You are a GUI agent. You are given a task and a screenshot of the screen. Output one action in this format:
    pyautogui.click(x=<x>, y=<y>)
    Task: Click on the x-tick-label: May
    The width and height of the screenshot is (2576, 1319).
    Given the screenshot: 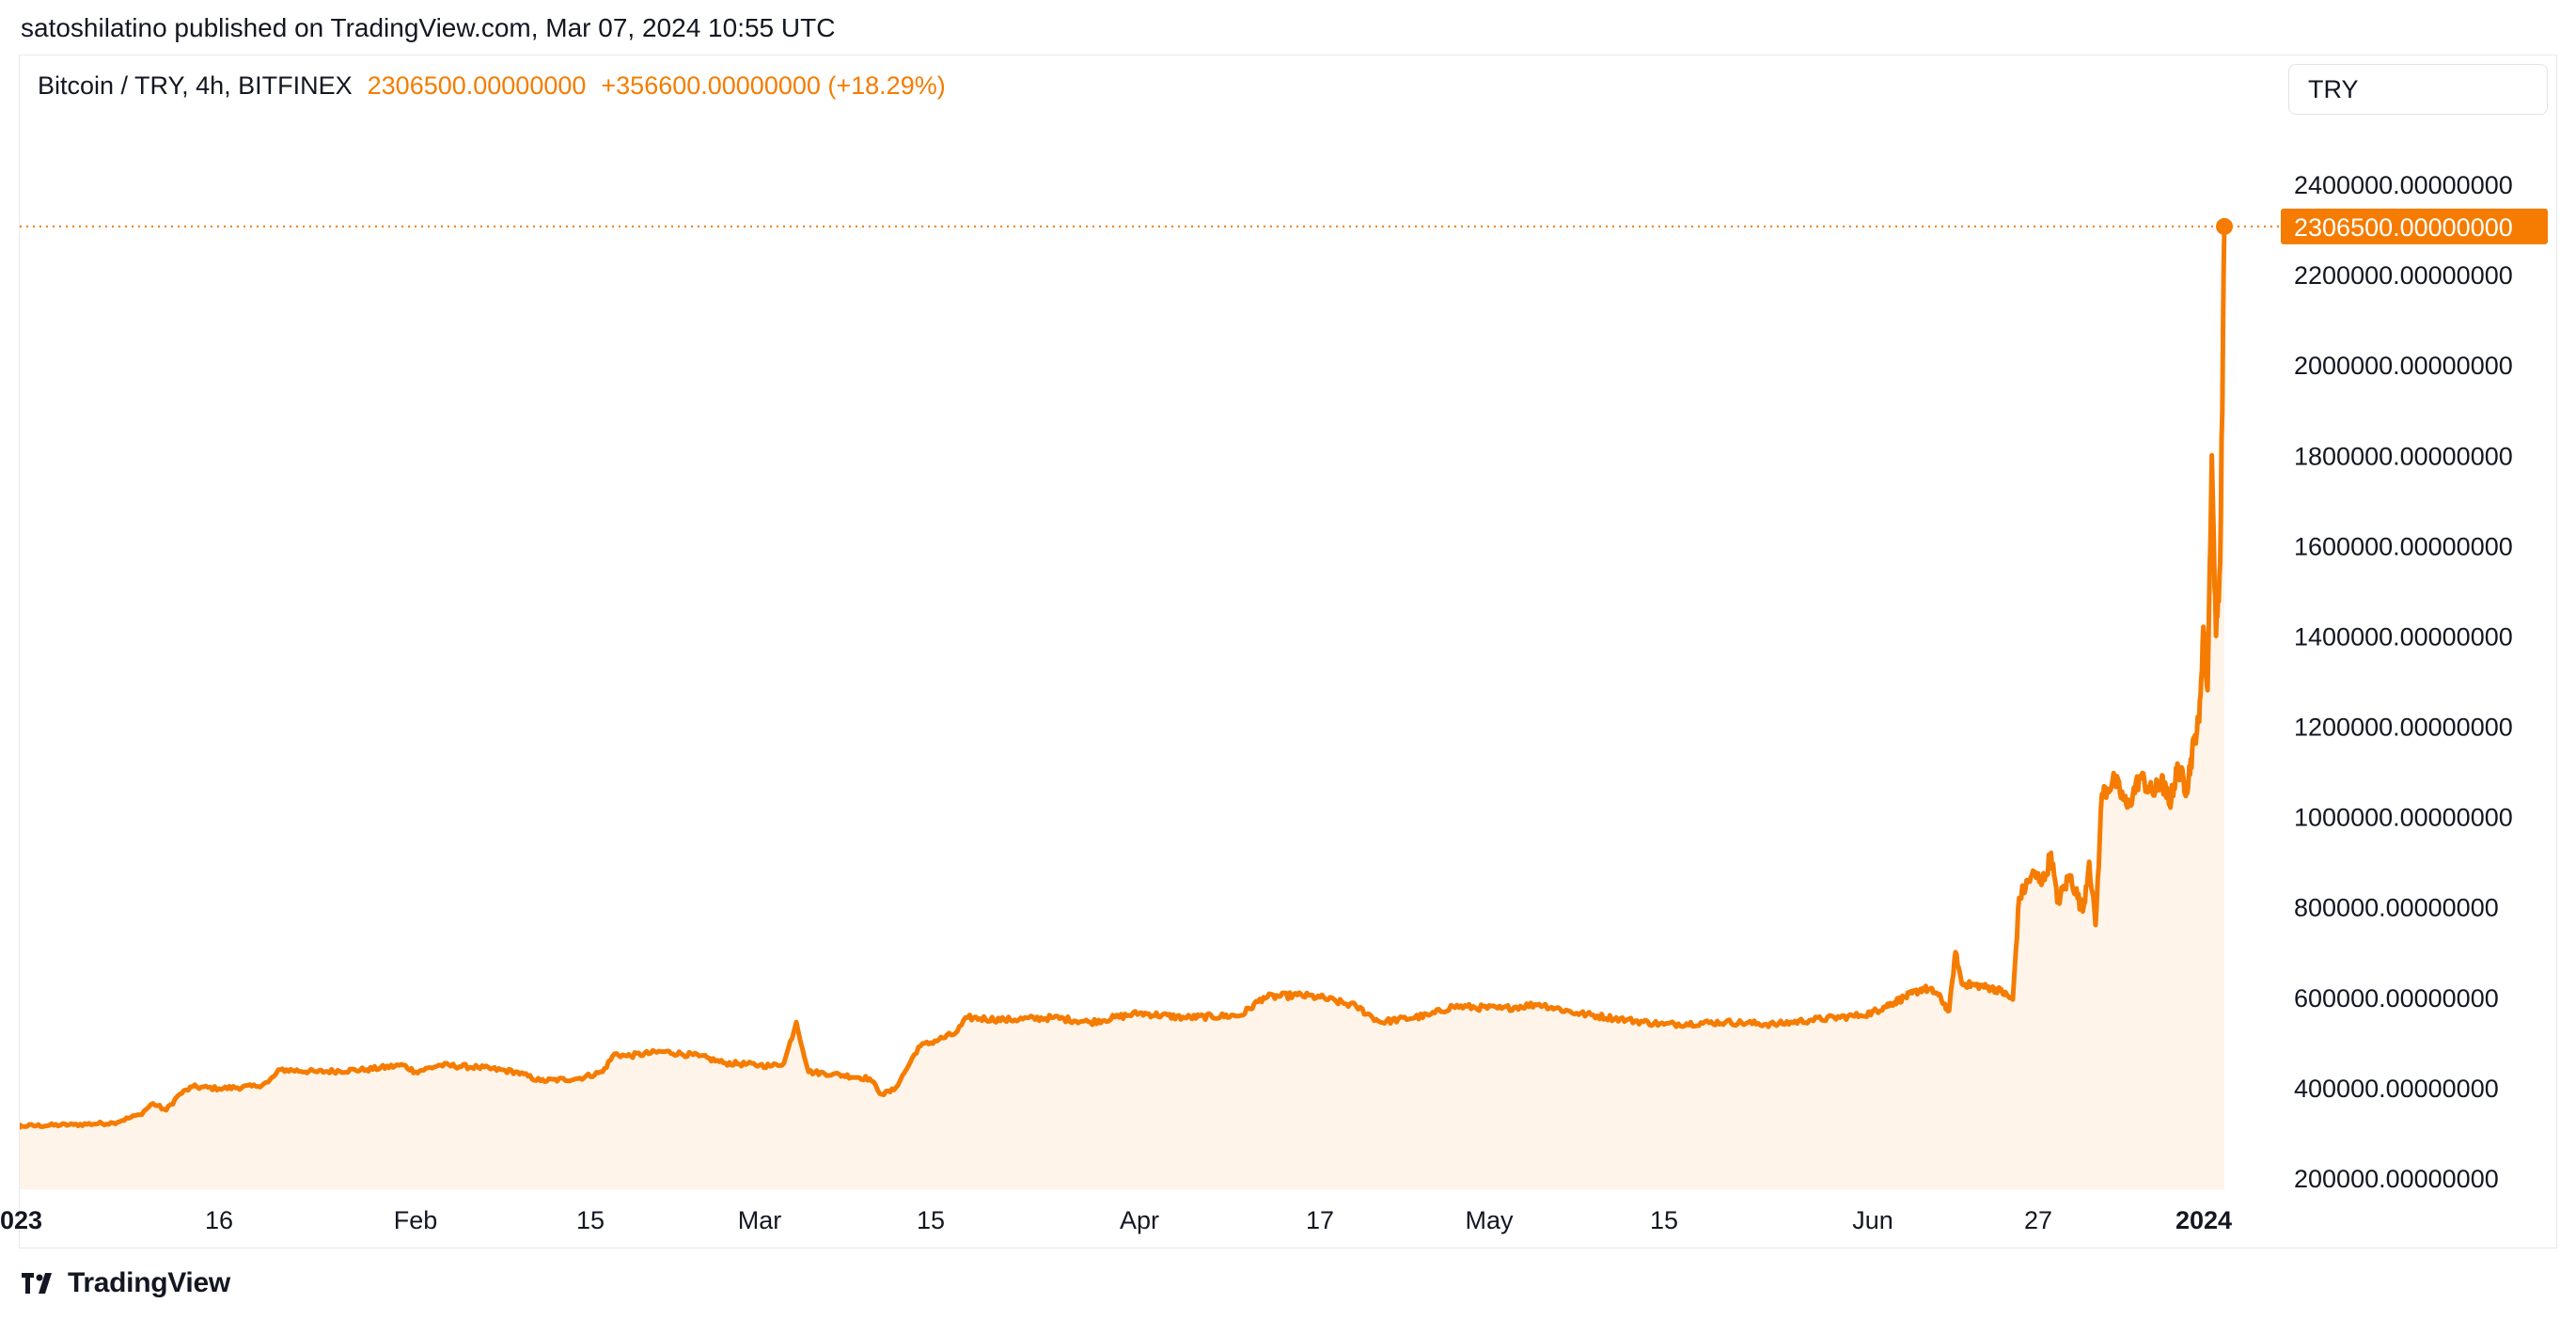 What is the action you would take?
    pyautogui.click(x=1490, y=1220)
    